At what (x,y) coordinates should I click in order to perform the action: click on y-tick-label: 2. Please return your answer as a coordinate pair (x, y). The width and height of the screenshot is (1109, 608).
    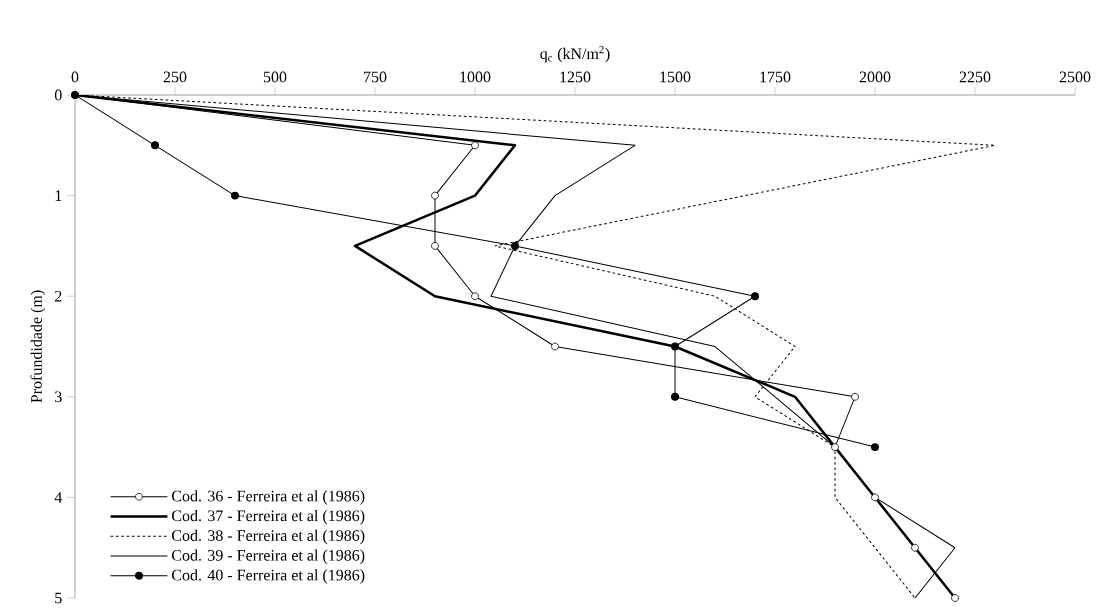
    Looking at the image, I should click on (58, 296).